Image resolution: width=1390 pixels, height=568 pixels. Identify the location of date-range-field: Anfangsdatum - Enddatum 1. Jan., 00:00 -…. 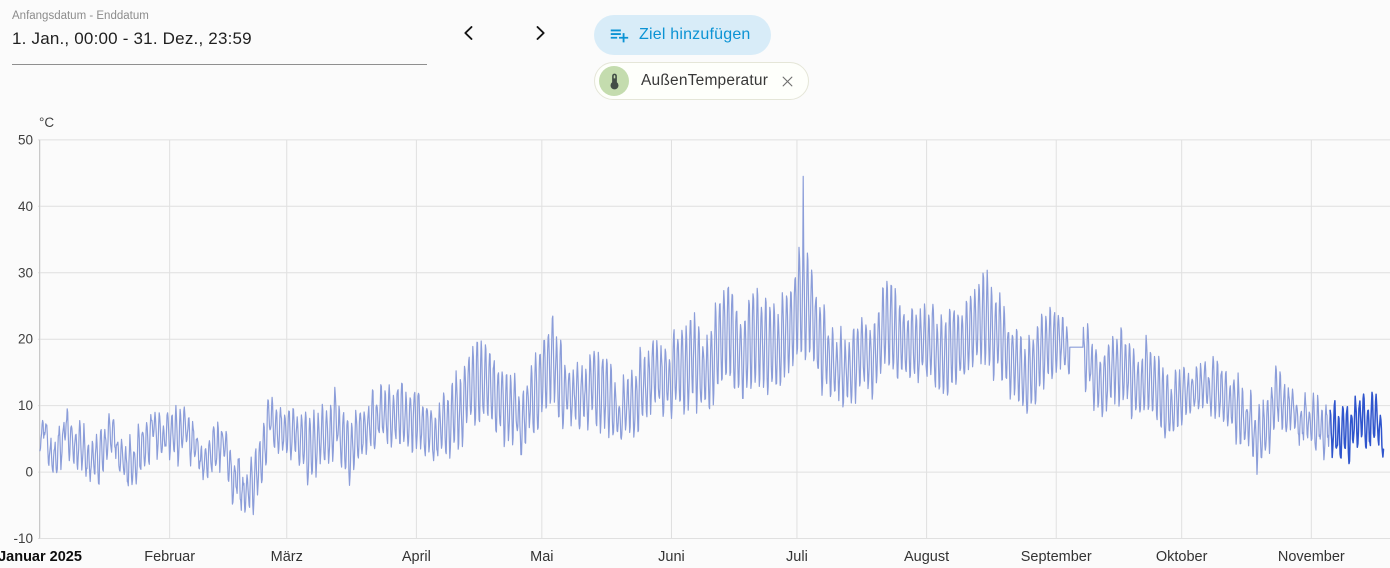
(219, 35).